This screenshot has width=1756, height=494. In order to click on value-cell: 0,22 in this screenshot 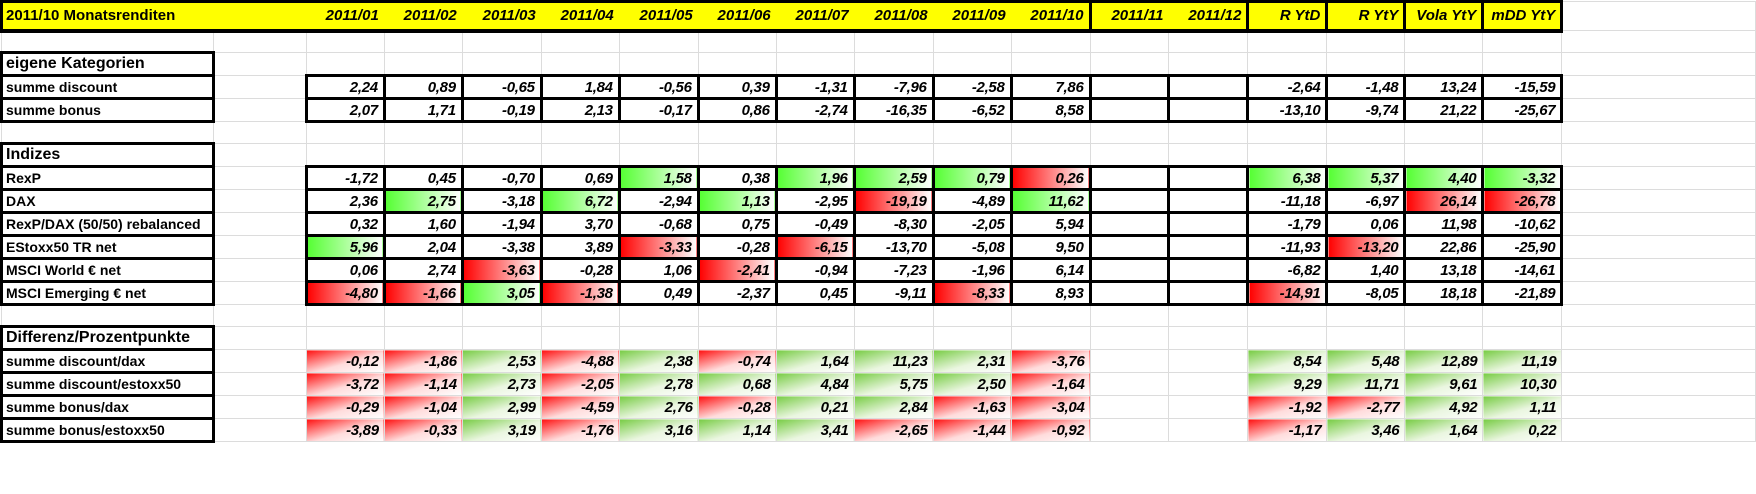, I will do `click(1522, 430)`.